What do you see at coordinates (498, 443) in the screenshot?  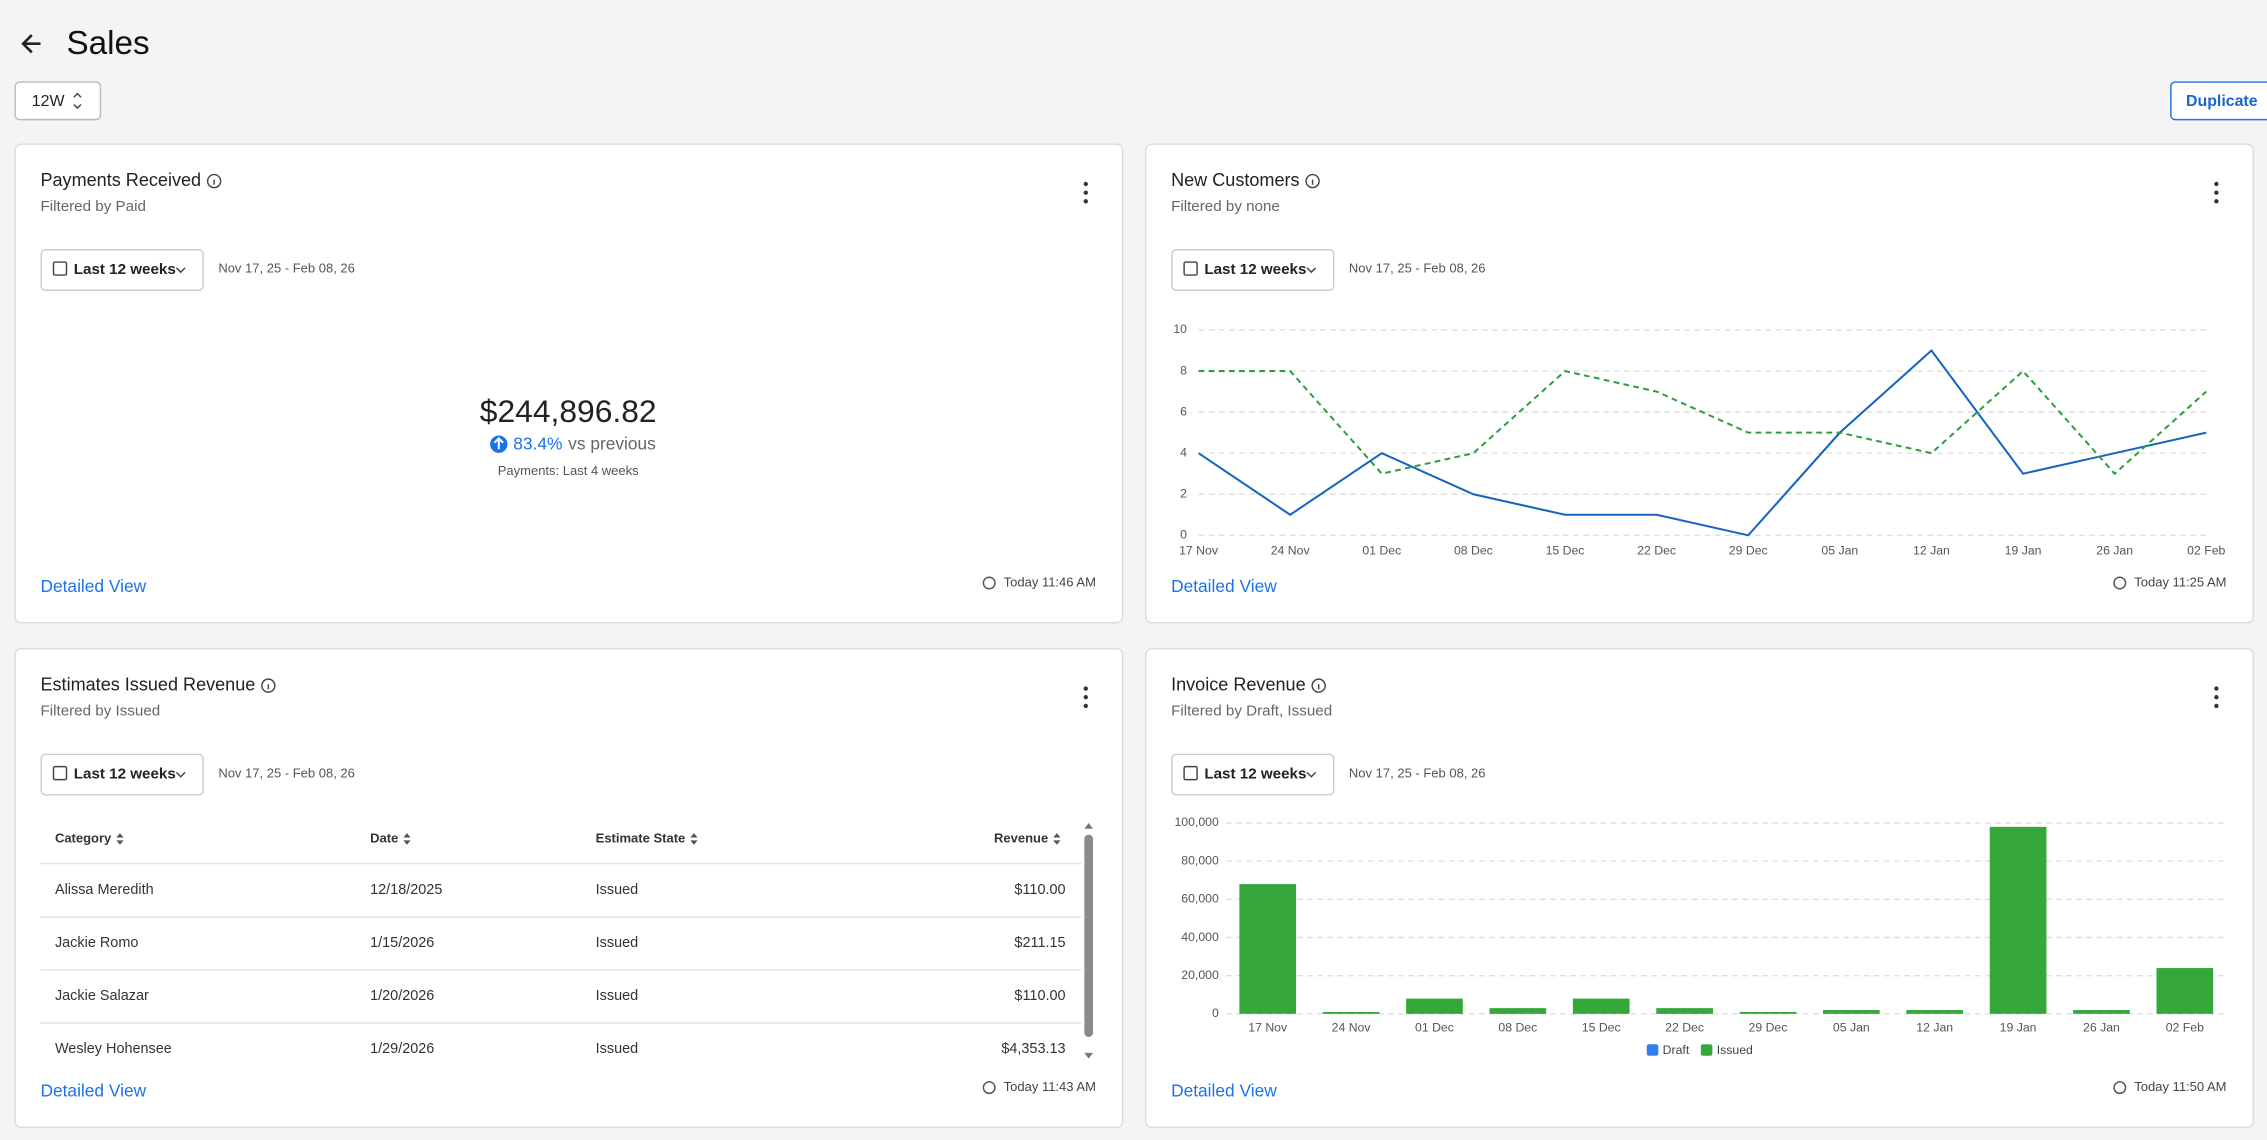 I see `up-arrow` at bounding box center [498, 443].